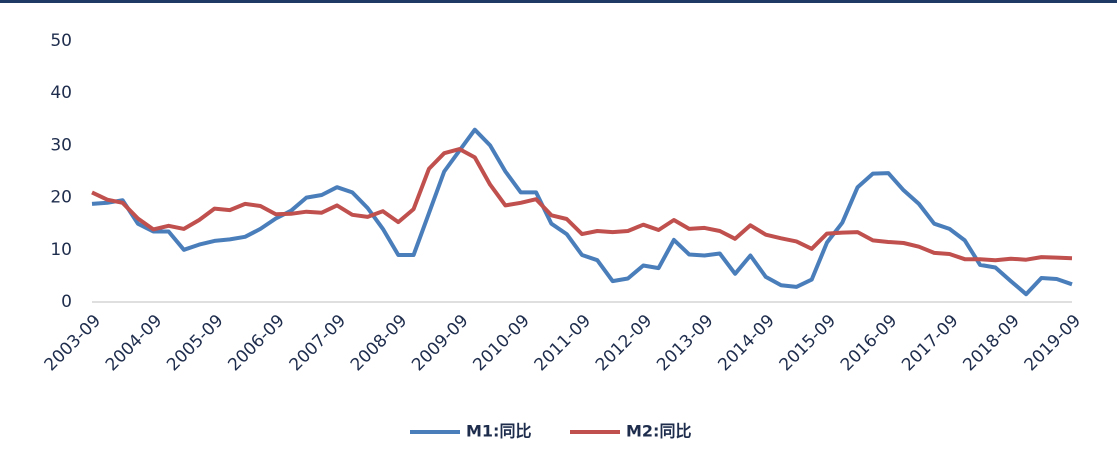 Image resolution: width=1117 pixels, height=466 pixels. Describe the element at coordinates (498, 431) in the screenshot. I see `legend-label: M1:同比` at that location.